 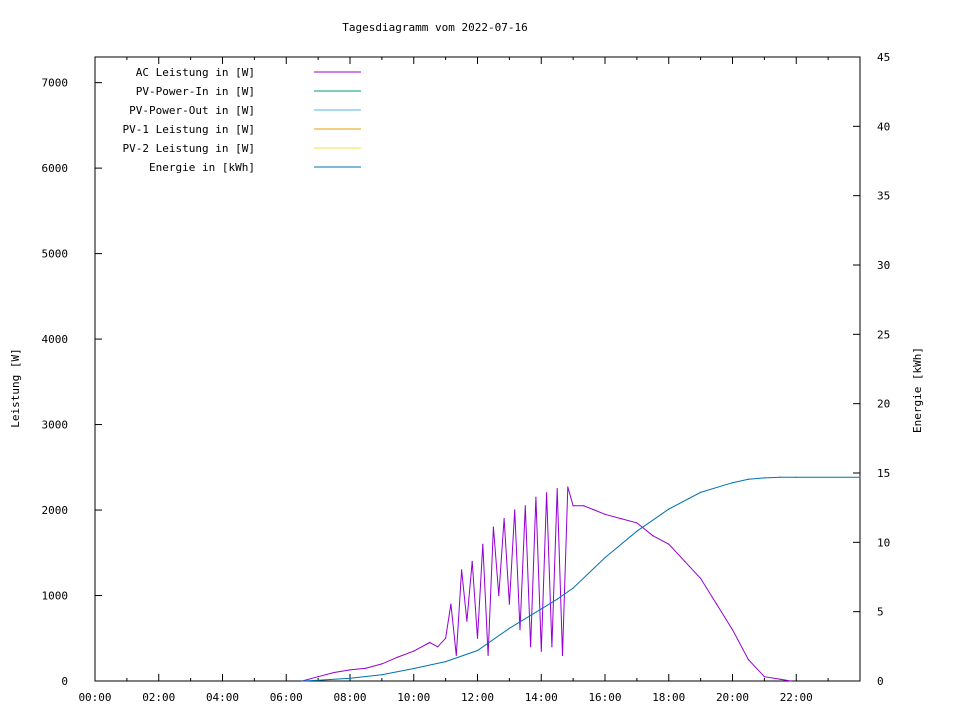 What do you see at coordinates (883, 542) in the screenshot?
I see `y2-tick-label: 10` at bounding box center [883, 542].